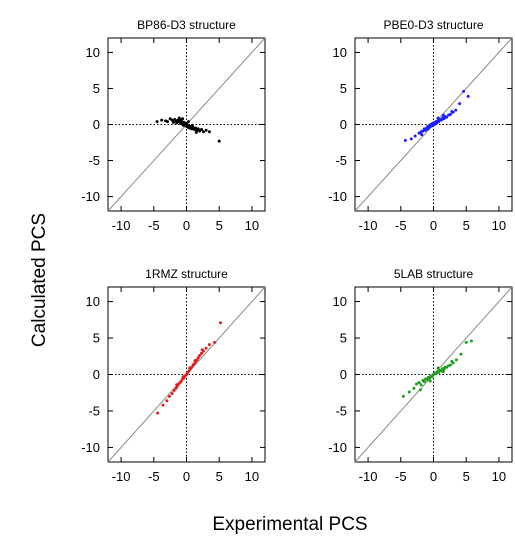  What do you see at coordinates (186, 274) in the screenshot?
I see `panel-title: 1RMZ structure` at bounding box center [186, 274].